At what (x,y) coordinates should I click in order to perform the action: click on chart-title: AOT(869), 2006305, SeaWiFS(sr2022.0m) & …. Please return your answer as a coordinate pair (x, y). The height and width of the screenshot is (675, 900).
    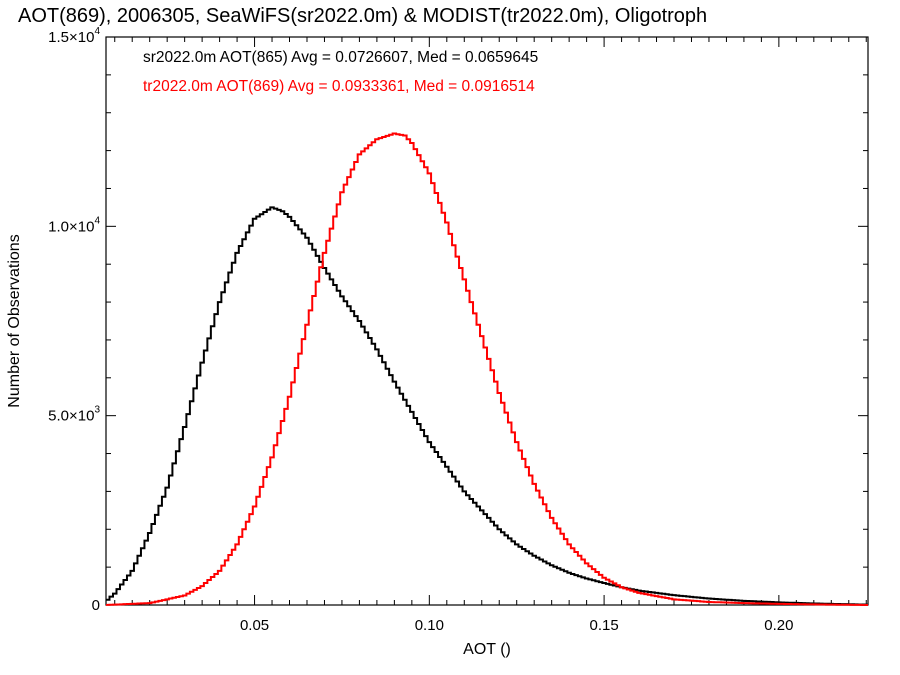
    Looking at the image, I should click on (362, 16).